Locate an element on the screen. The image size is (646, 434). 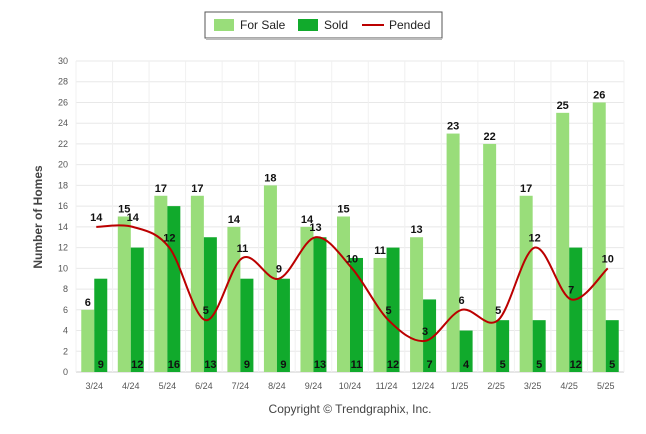
y-tick-label: 26 is located at coordinates (63, 102).